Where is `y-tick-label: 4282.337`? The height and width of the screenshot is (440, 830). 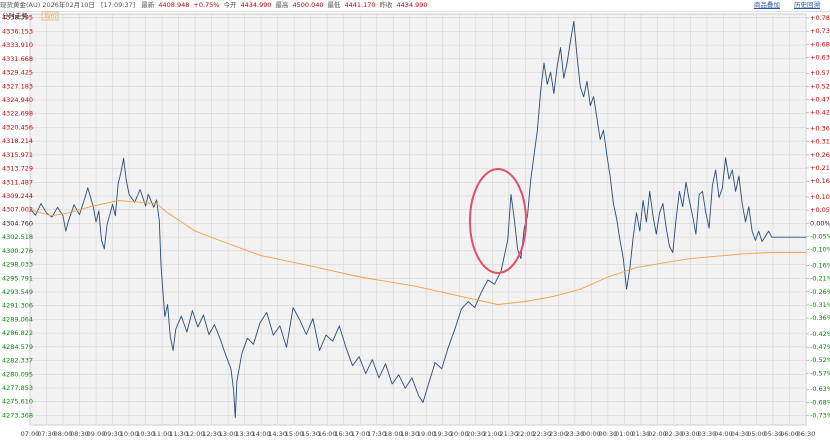 y-tick-label: 4282.337 is located at coordinates (17, 361).